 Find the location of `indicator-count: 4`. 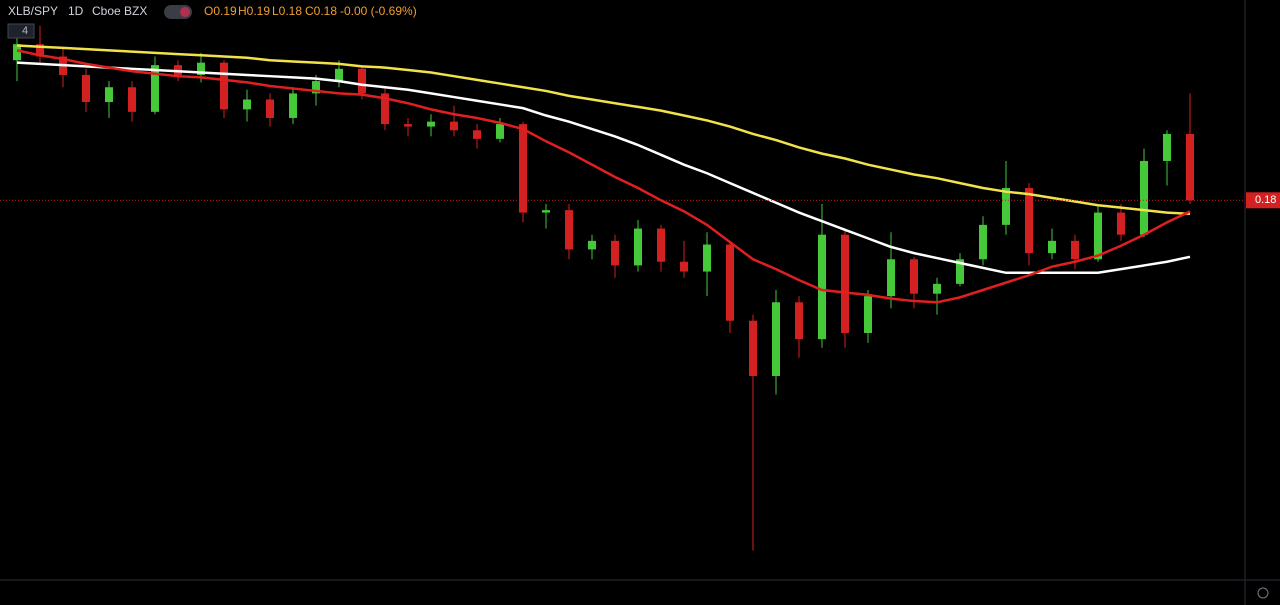

indicator-count: 4 is located at coordinates (25, 31).